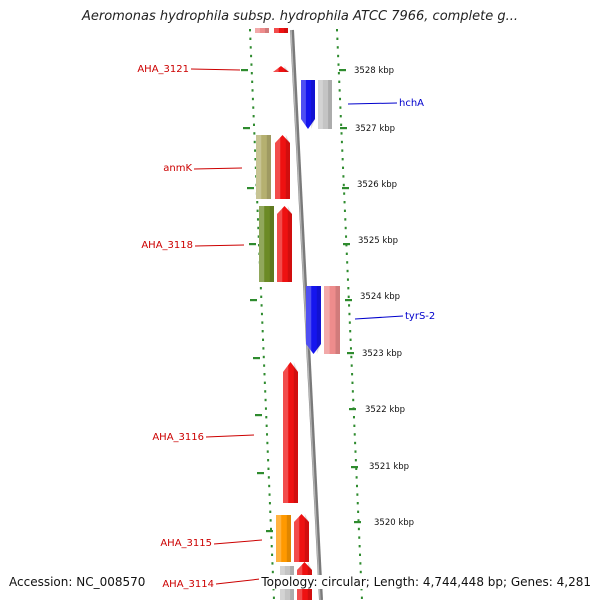  What do you see at coordinates (394, 523) in the screenshot?
I see `scale-tick-label: 3520 kbp` at bounding box center [394, 523].